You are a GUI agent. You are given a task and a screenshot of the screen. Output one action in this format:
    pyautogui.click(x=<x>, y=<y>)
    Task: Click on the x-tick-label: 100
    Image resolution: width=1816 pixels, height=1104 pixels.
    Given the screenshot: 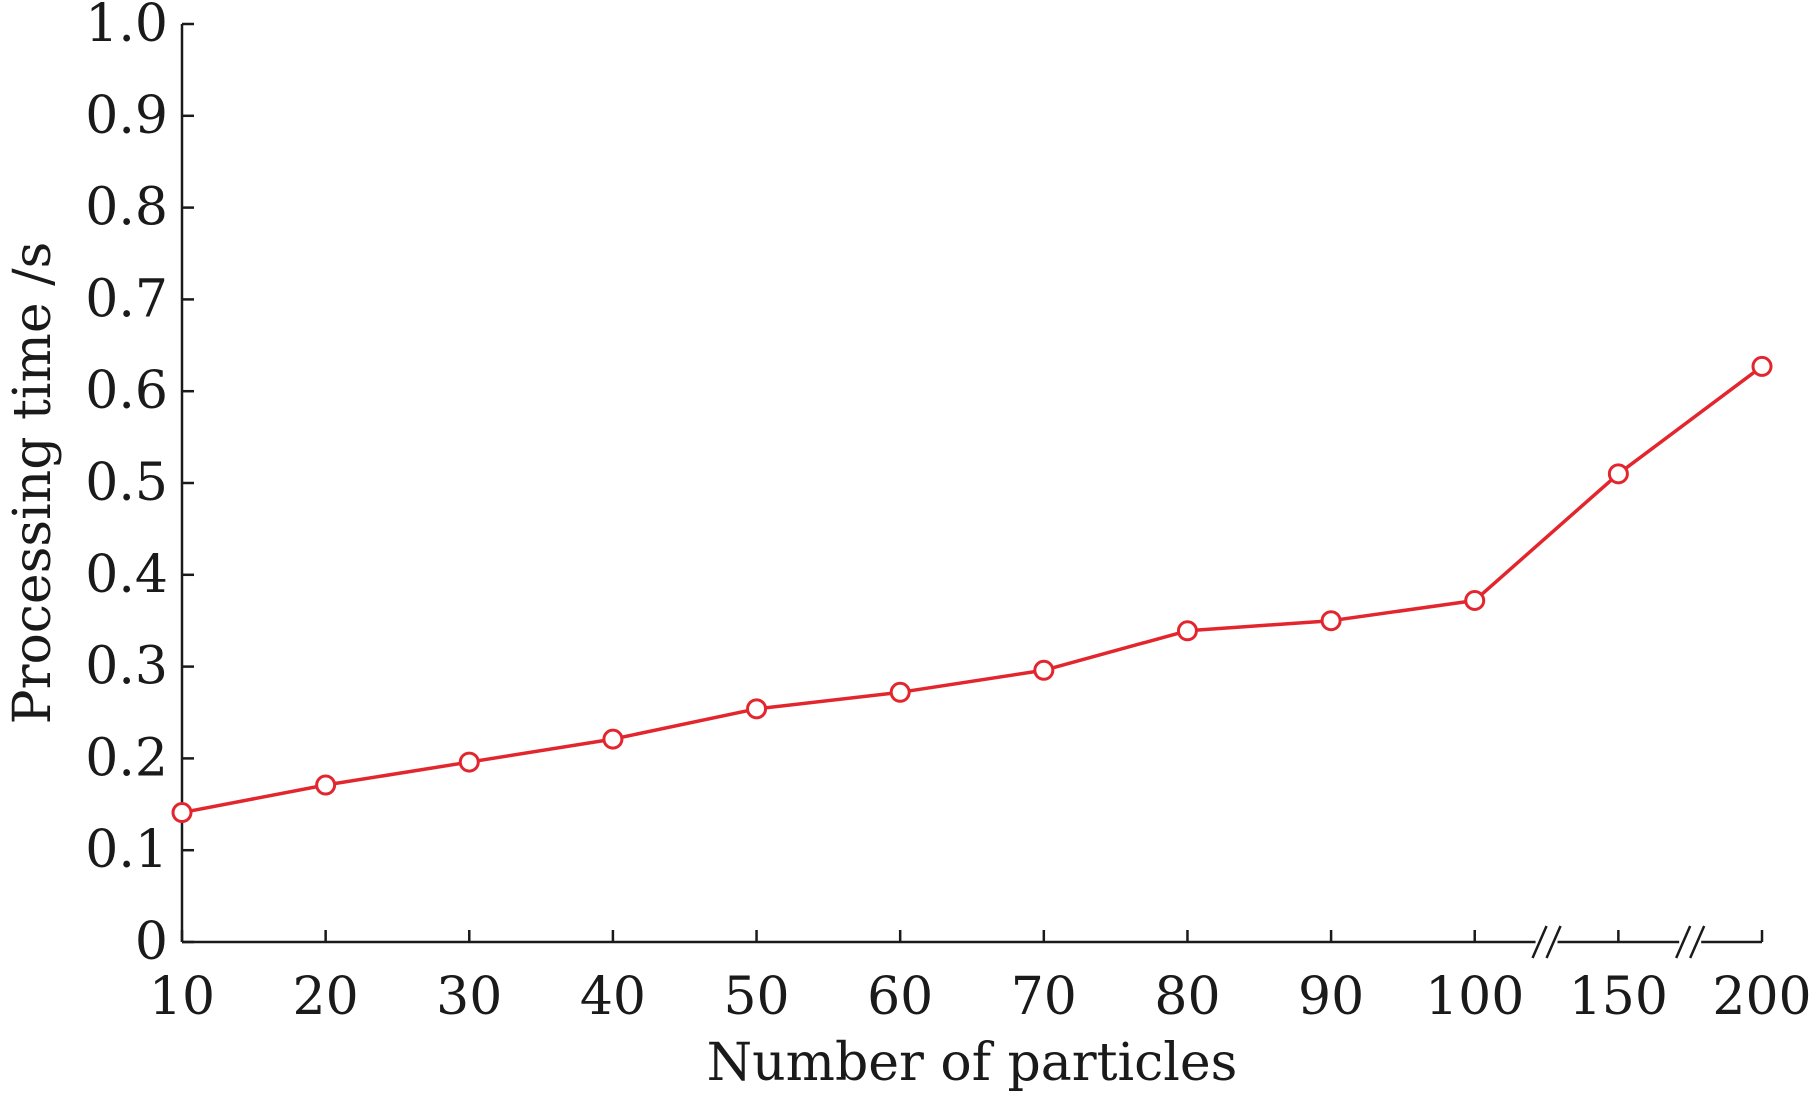 What is the action you would take?
    pyautogui.click(x=1474, y=997)
    